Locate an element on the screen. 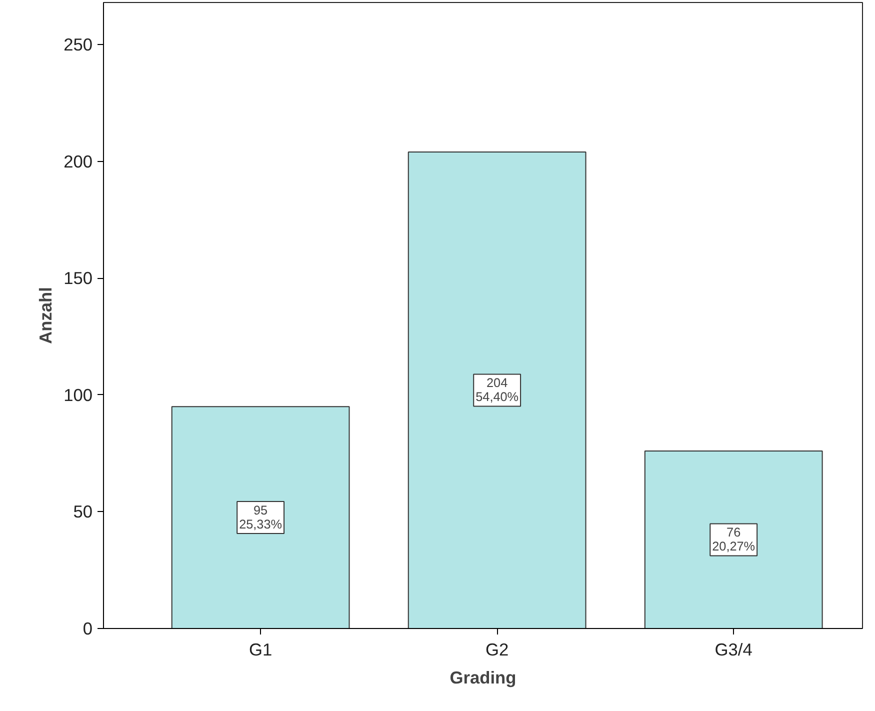 The width and height of the screenshot is (875, 711). x-tick-label: G2 is located at coordinates (497, 650).